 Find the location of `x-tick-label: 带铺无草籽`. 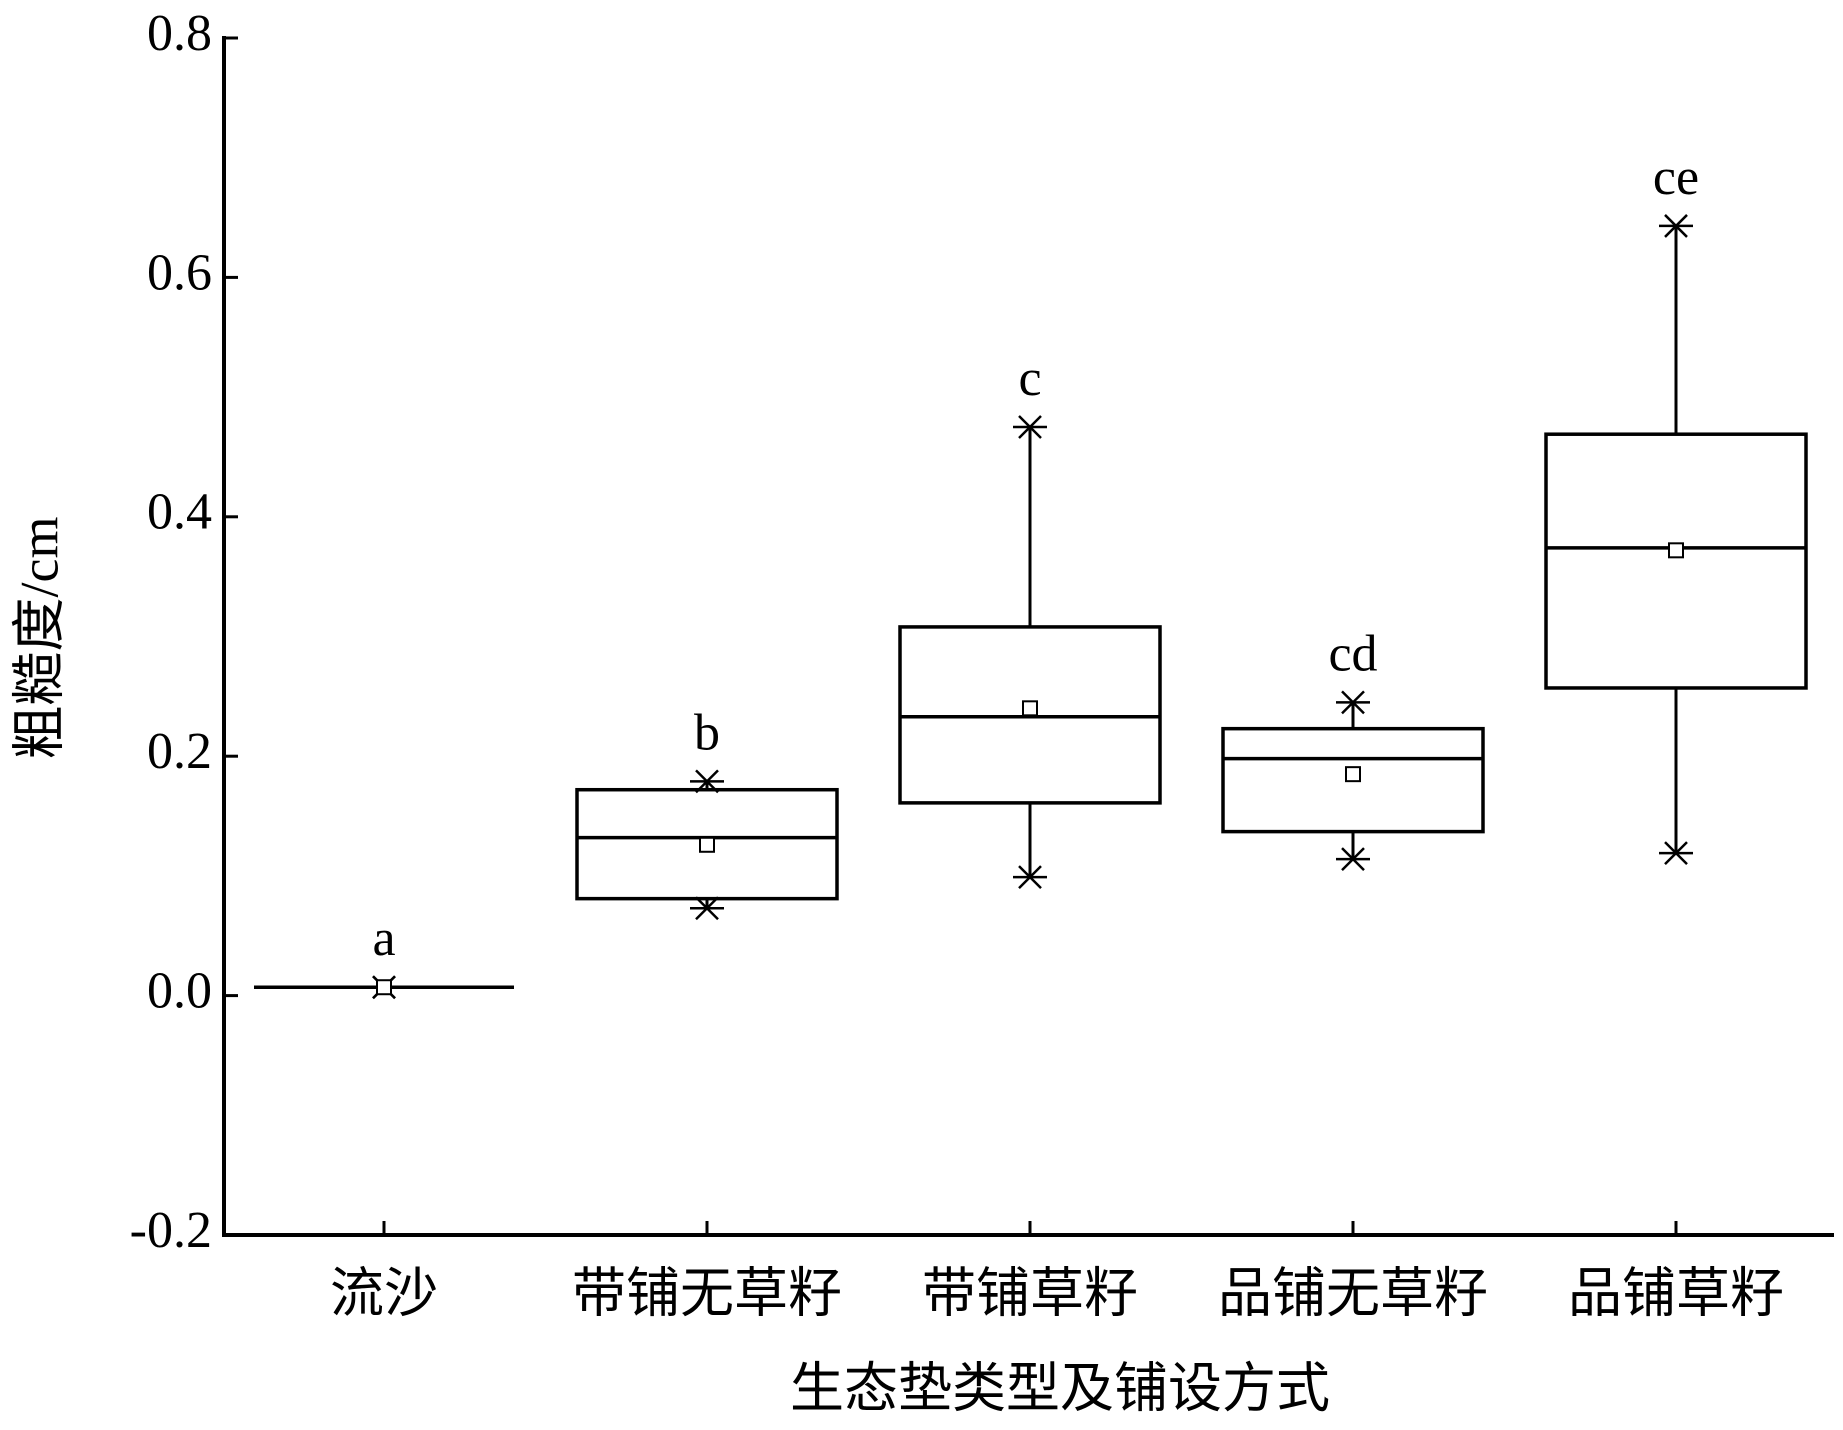

x-tick-label: 带铺无草籽 is located at coordinates (707, 1293).